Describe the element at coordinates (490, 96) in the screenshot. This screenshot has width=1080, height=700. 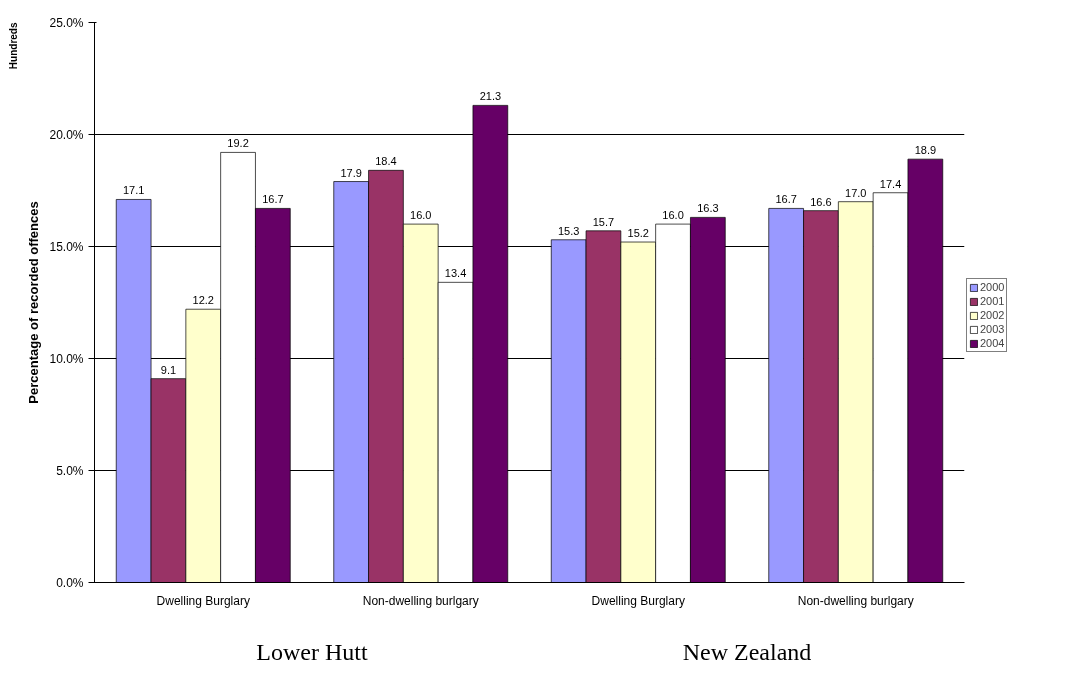
I see `data-label: 21.3` at that location.